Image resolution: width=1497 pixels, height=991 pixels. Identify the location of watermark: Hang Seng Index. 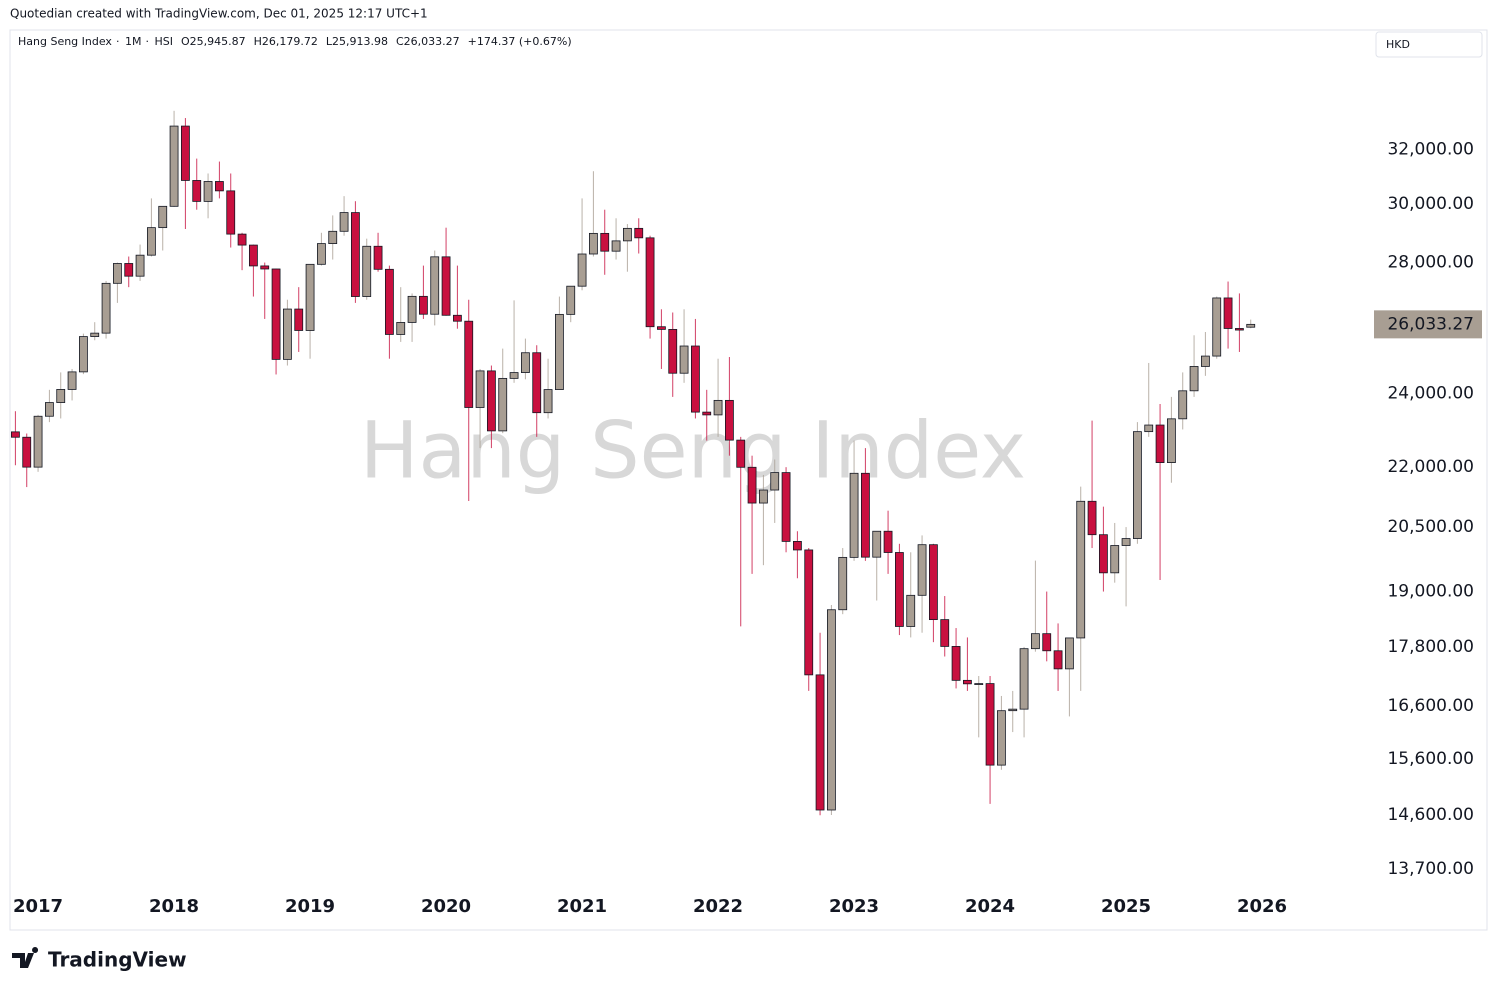
(693, 451).